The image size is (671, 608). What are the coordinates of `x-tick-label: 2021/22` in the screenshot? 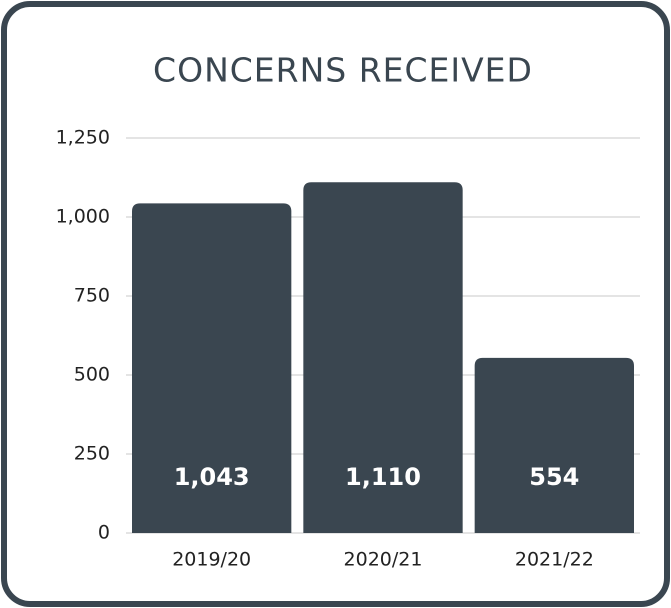 It's located at (554, 560).